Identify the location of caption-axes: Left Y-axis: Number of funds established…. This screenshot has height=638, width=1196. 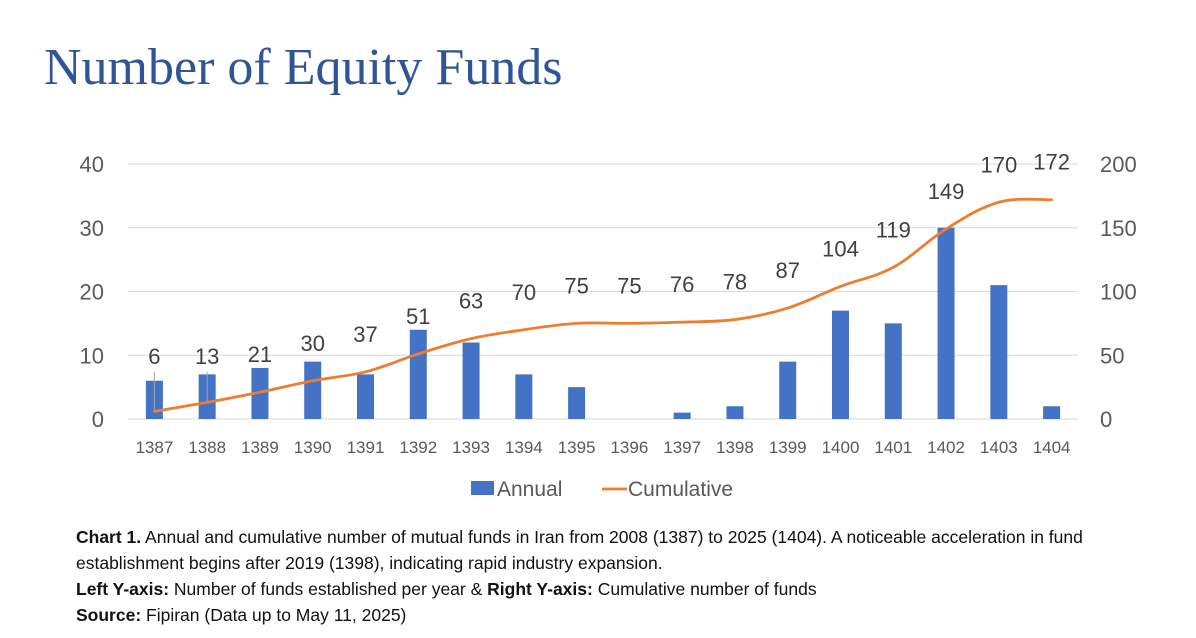
(606, 589).